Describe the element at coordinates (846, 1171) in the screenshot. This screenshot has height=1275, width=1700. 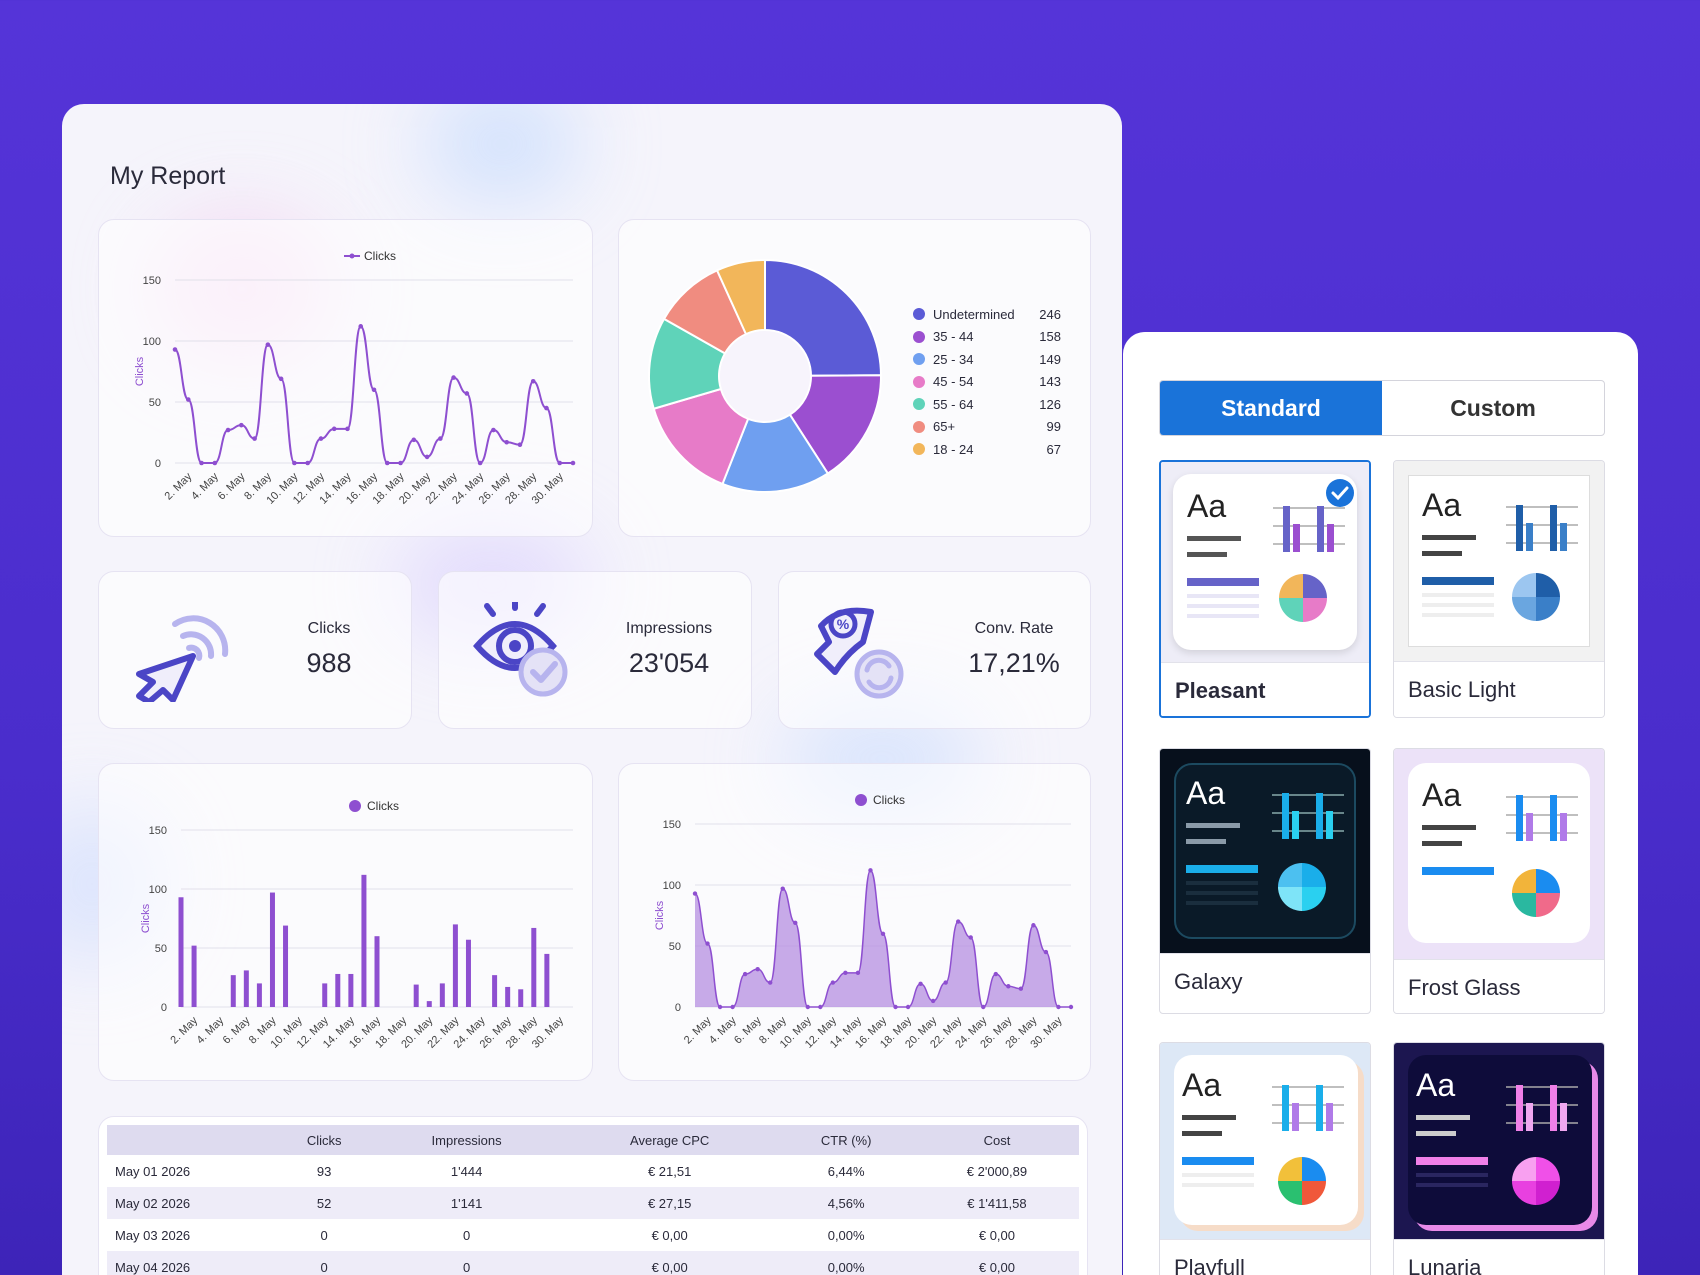
I see `table-cell: 6,44%` at that location.